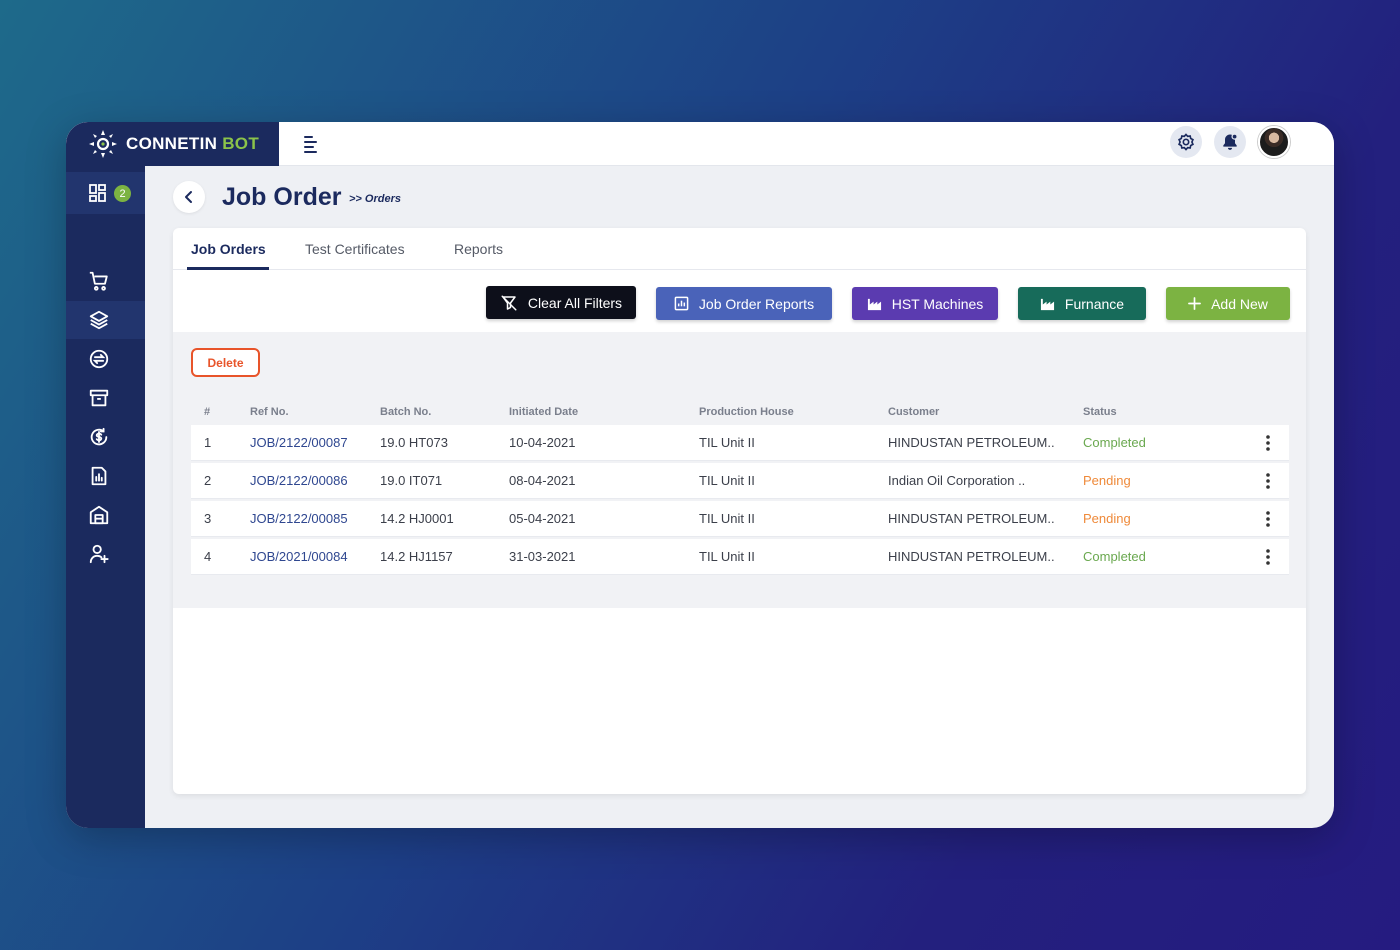  I want to click on exchange-icon, so click(99, 359).